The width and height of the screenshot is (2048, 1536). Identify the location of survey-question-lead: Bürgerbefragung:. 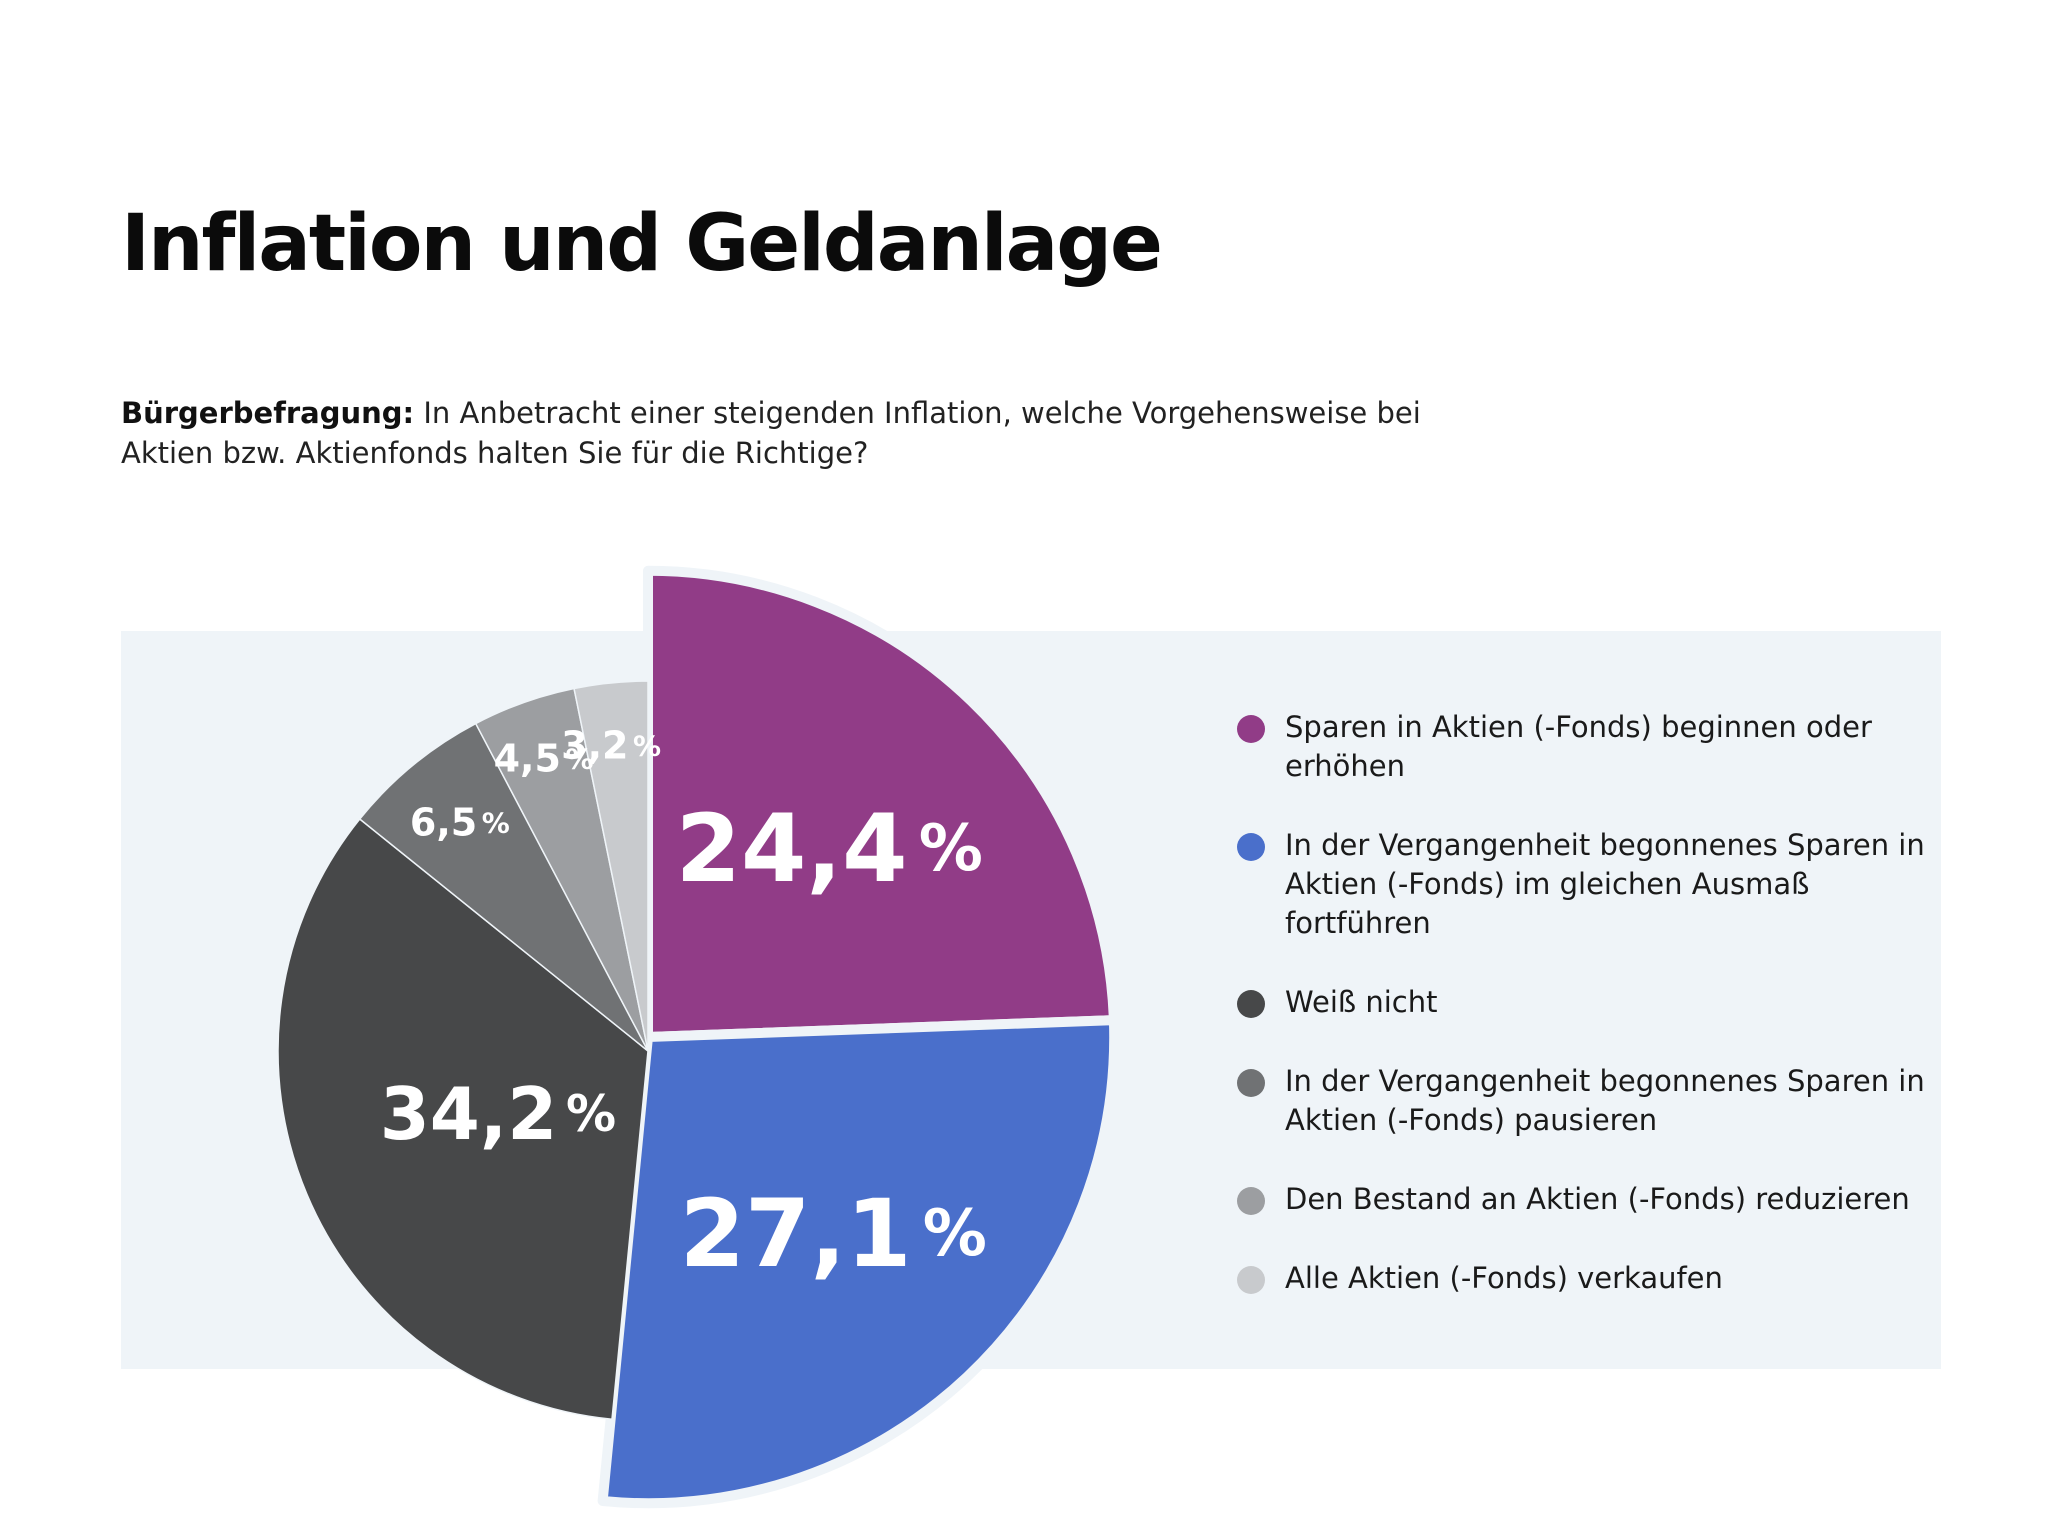
(268, 413).